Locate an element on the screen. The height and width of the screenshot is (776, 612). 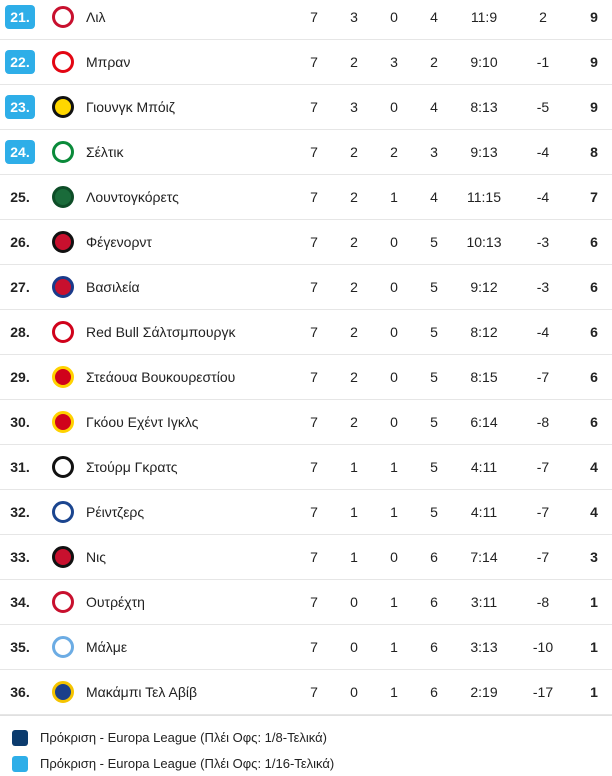
stat-cell: -8 is located at coordinates (543, 602).